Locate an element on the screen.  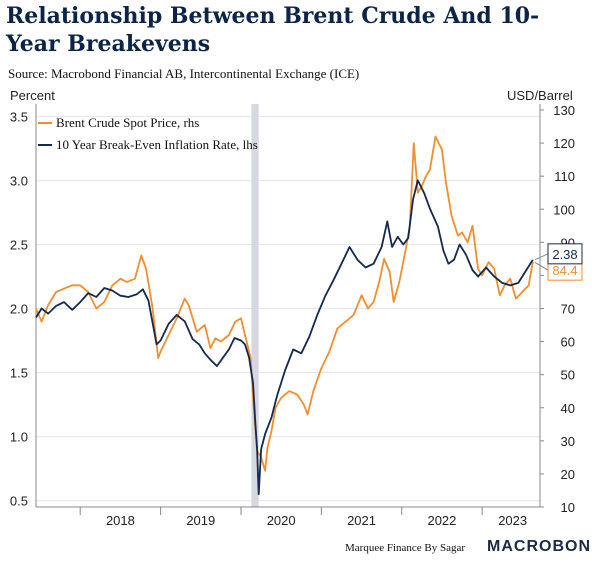
left-tick-label: 3.5 is located at coordinates (19, 116).